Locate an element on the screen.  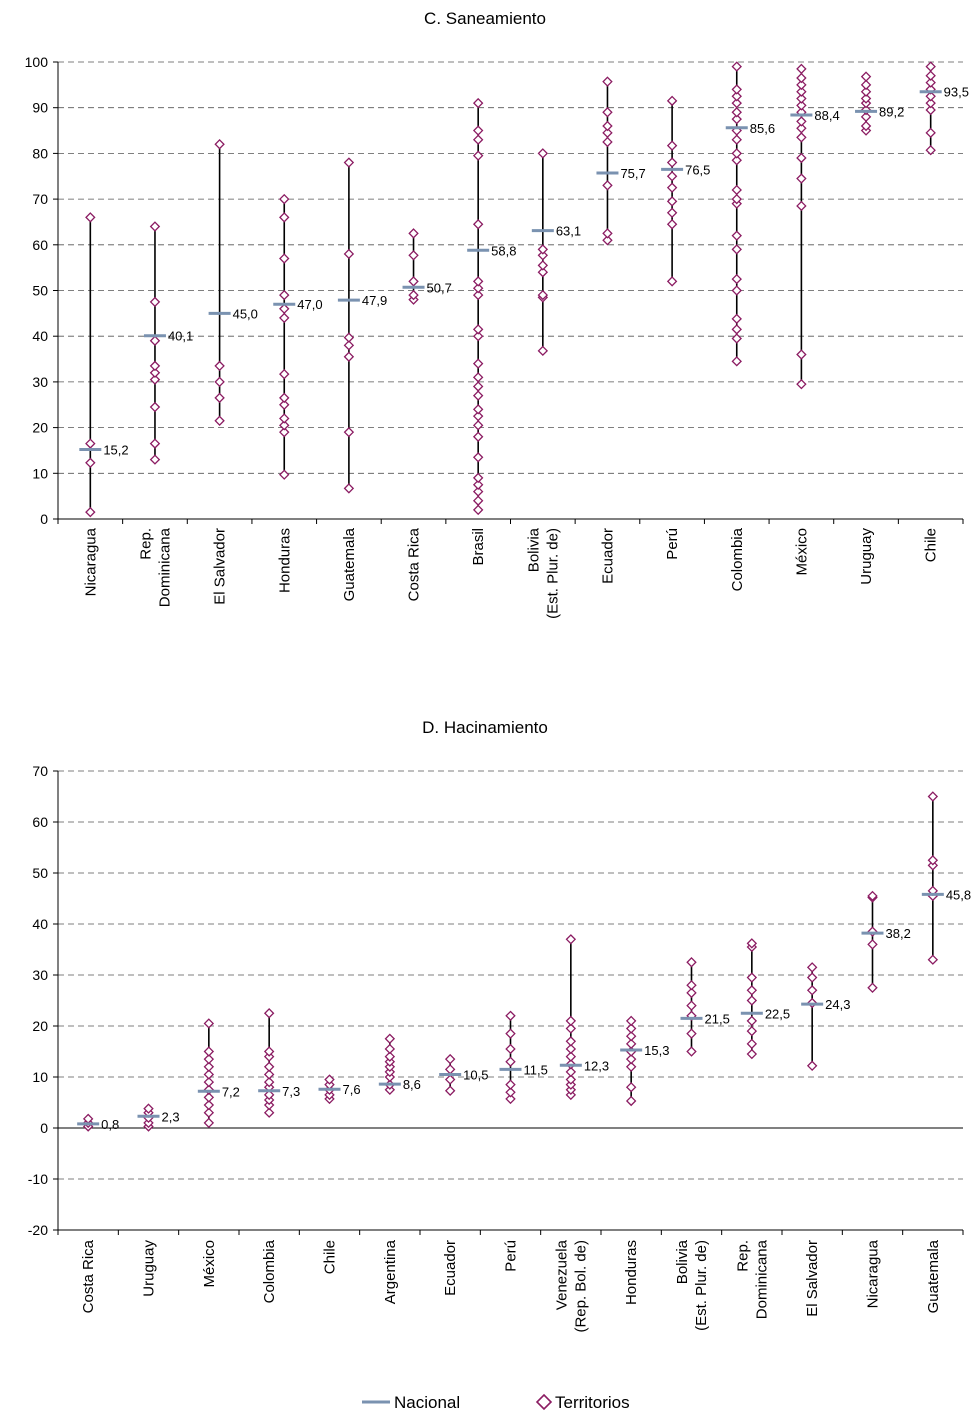
category-label-line: Nicaragua is located at coordinates (90, 561).